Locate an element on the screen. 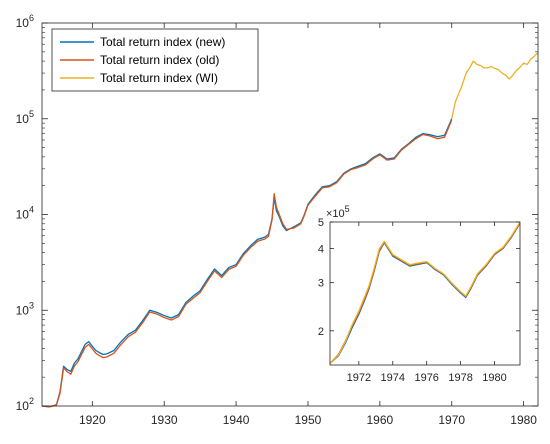  inset-x-tick-label: 1980 is located at coordinates (494, 378).